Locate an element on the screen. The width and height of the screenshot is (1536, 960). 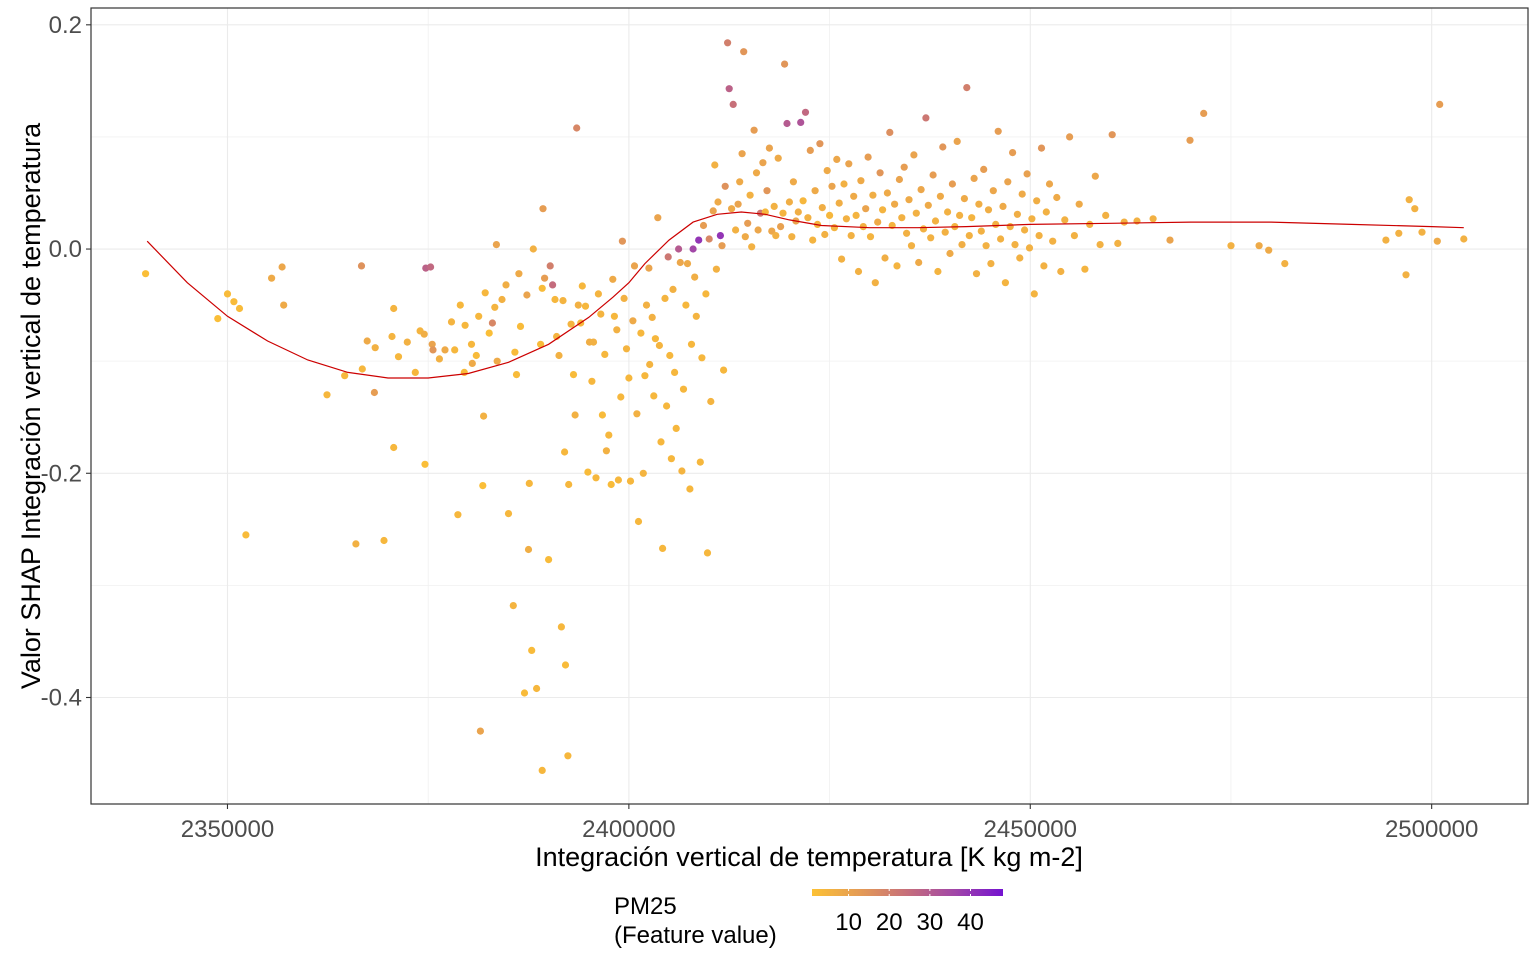
legend-tick-label: 20 is located at coordinates (889, 922).